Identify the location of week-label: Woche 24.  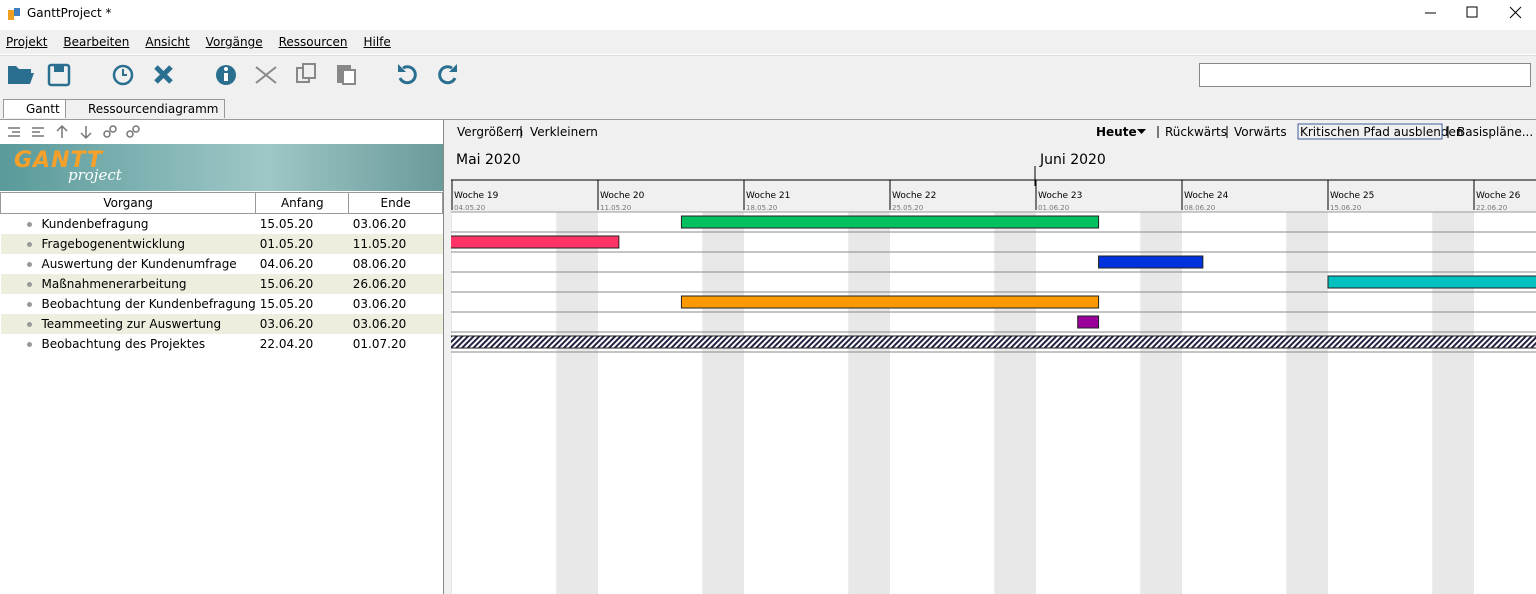
(1206, 196).